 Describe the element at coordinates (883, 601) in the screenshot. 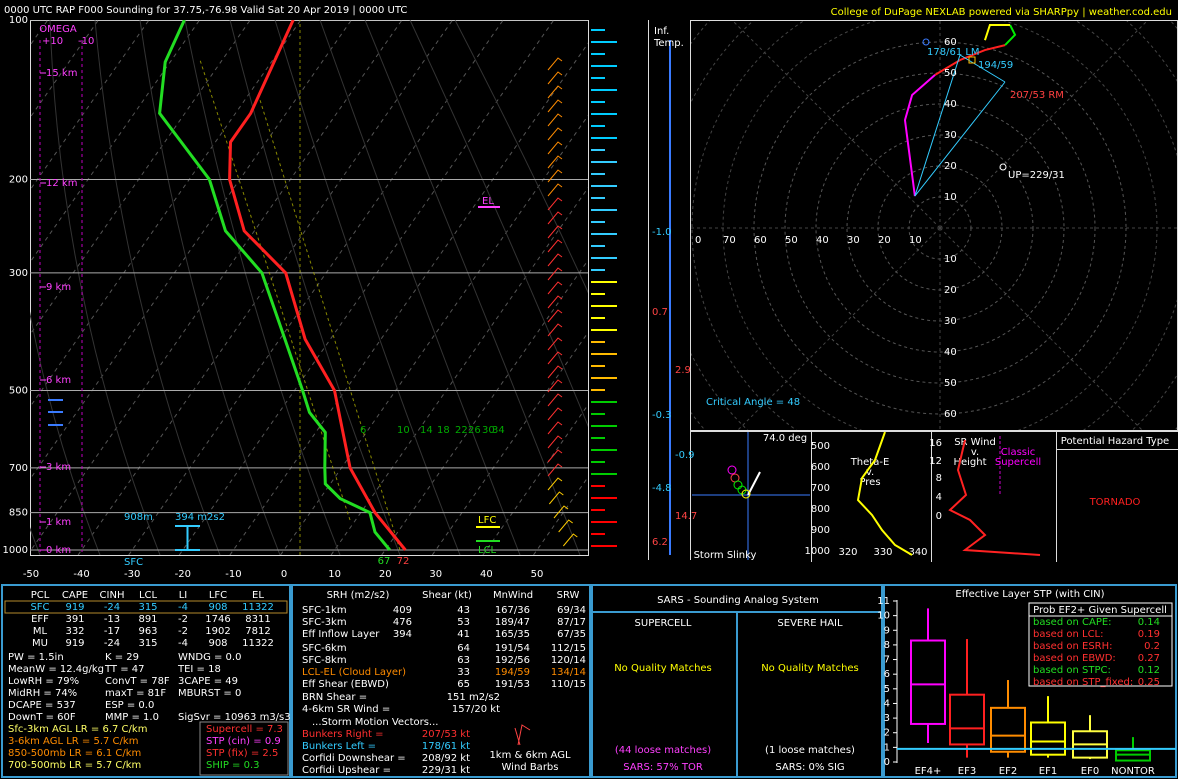

I see `y-tick-label: 11` at that location.